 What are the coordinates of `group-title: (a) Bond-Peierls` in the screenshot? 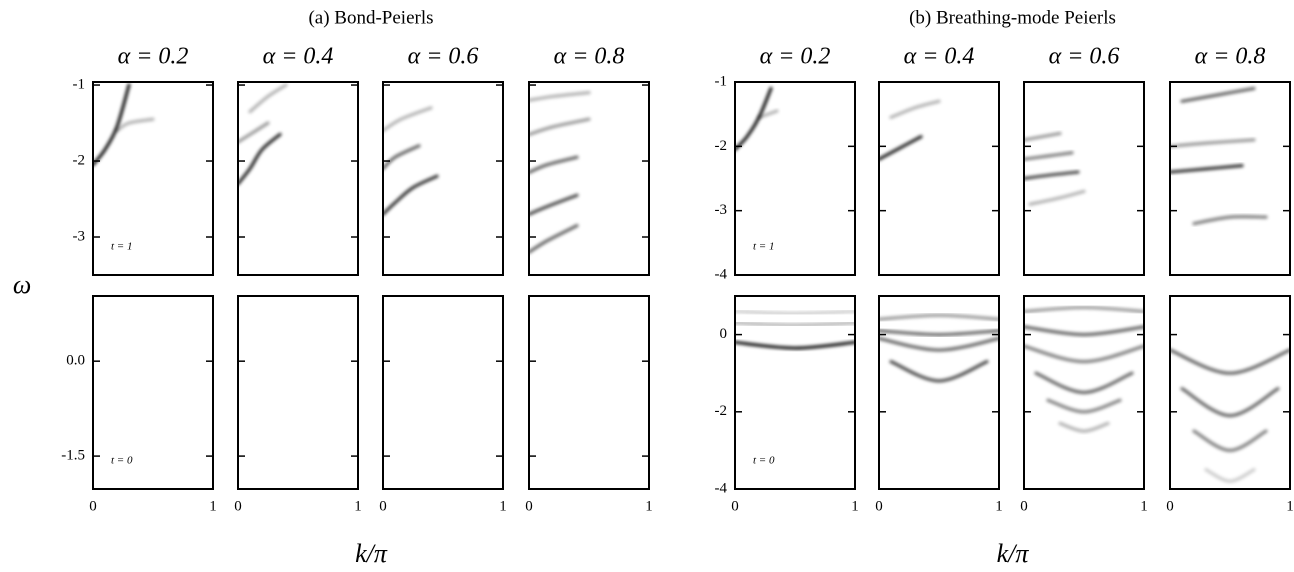 It's located at (370, 17).